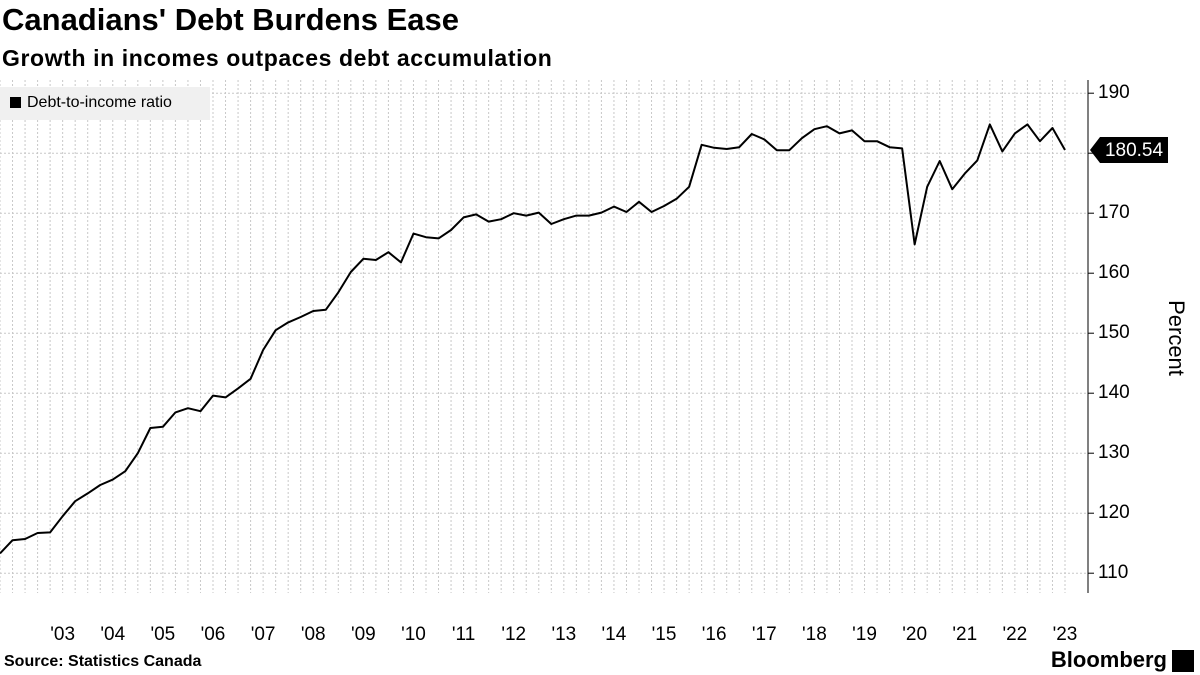 The width and height of the screenshot is (1200, 675). Describe the element at coordinates (664, 634) in the screenshot. I see `x-tick-label: '15` at that location.